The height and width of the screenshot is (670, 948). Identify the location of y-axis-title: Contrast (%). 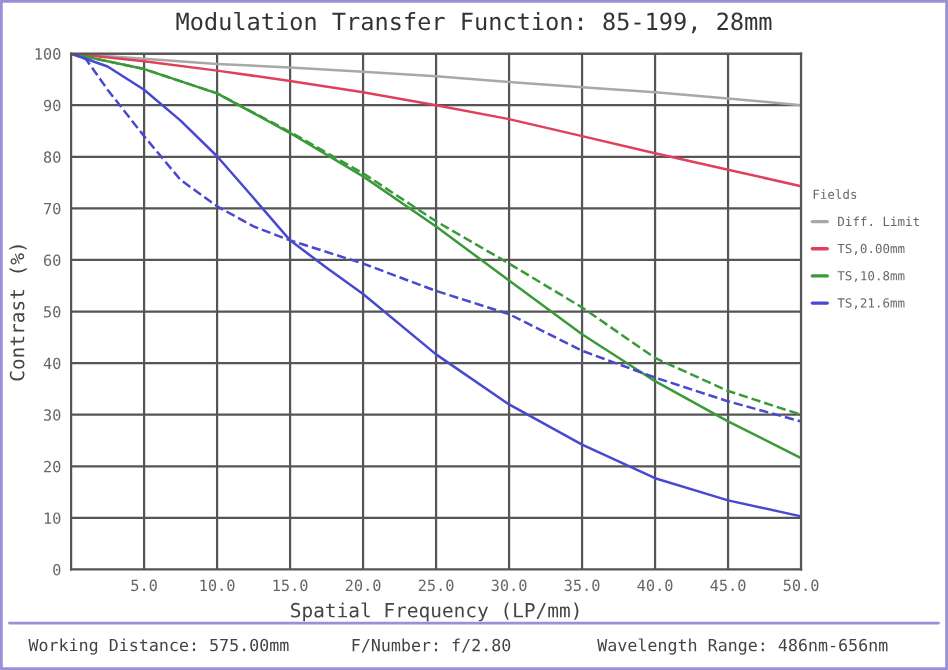
(18, 313).